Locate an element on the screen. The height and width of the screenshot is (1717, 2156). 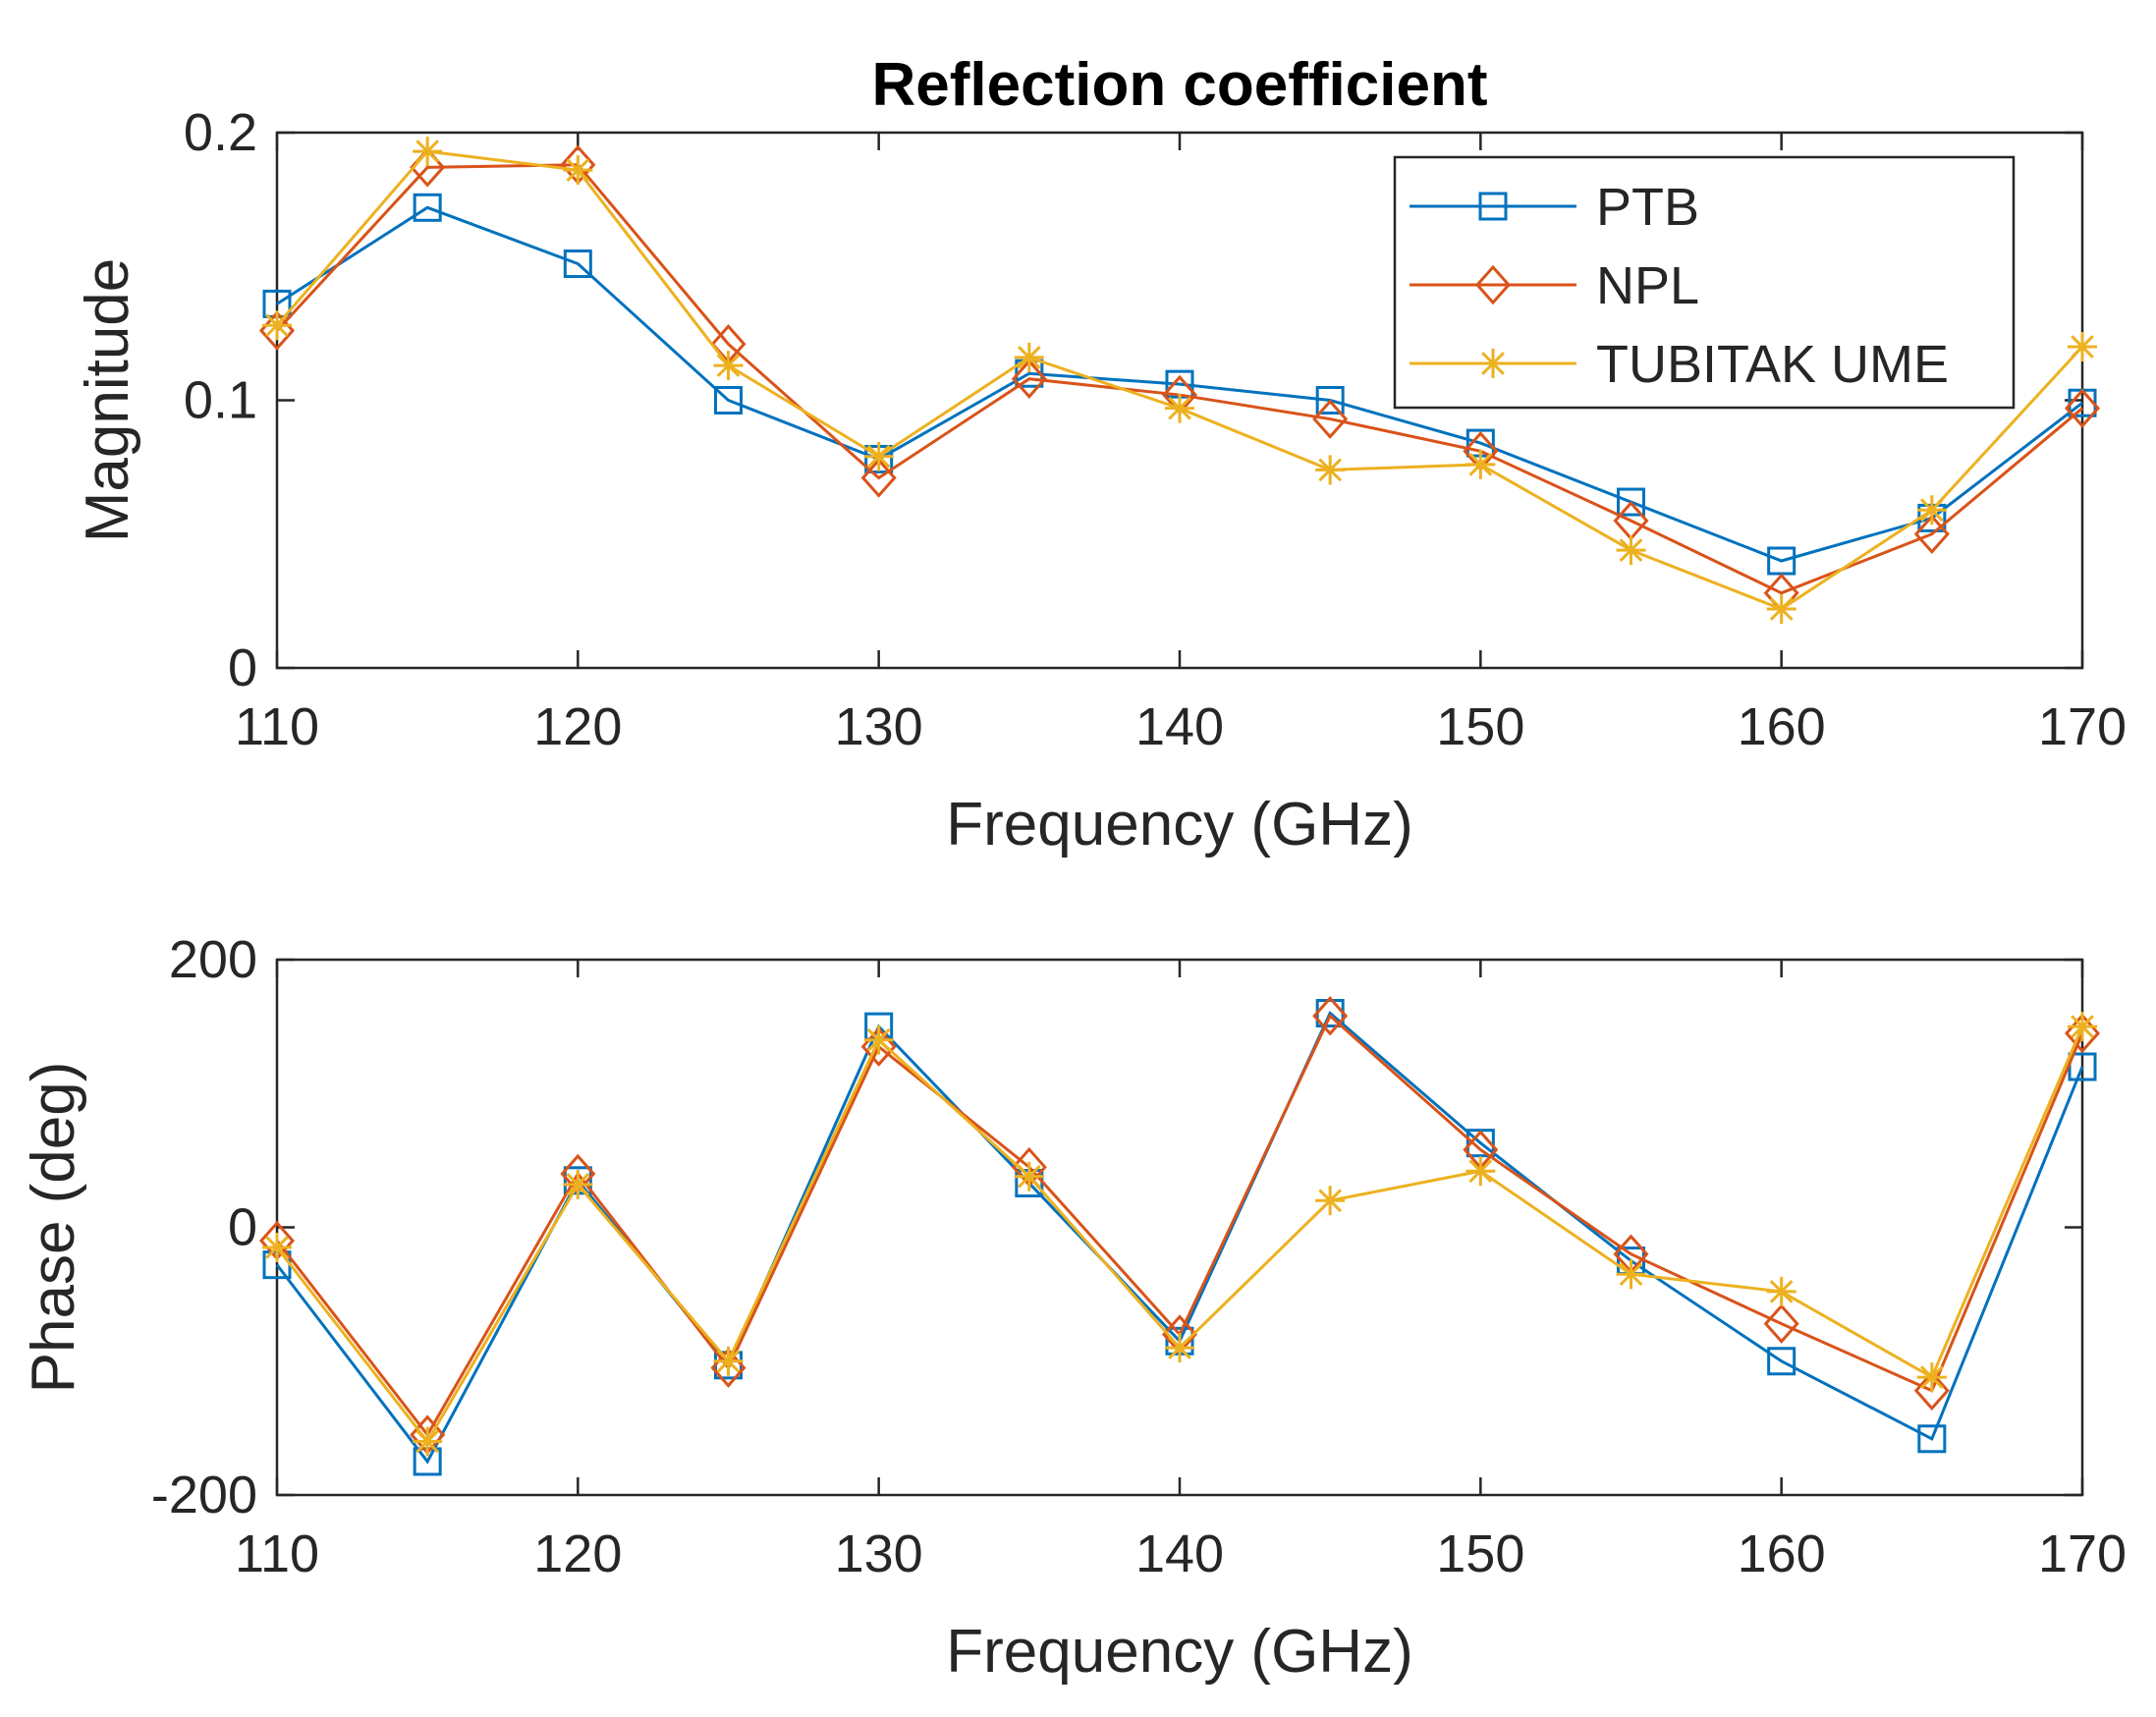
phase-x-axis-label: Frequency (GHz) is located at coordinates (1179, 1652).